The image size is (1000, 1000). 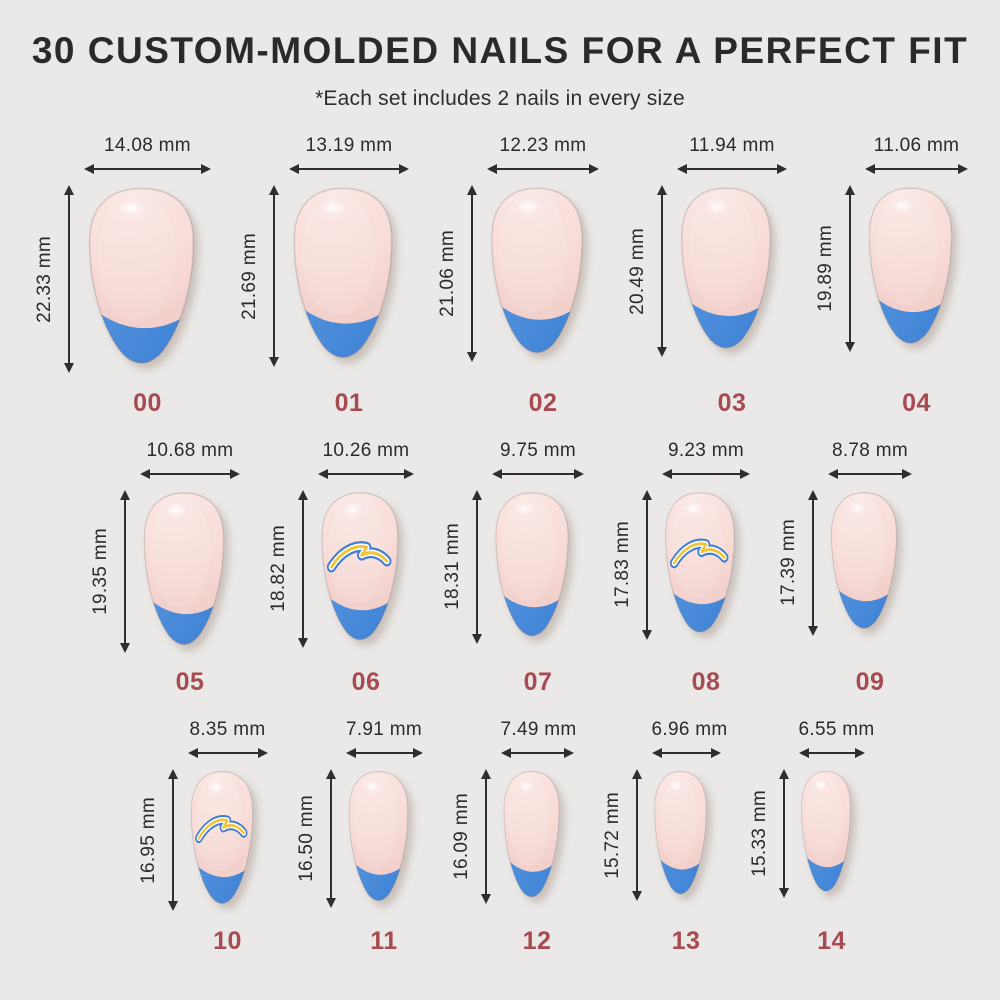 I want to click on length-measurement-label: 16.95 mm, so click(x=148, y=840).